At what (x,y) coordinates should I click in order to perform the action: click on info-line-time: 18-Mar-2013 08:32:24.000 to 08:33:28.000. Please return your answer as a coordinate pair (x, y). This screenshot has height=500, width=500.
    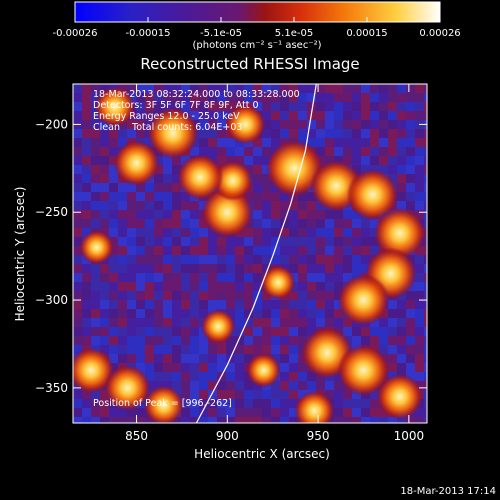
    Looking at the image, I should click on (196, 94).